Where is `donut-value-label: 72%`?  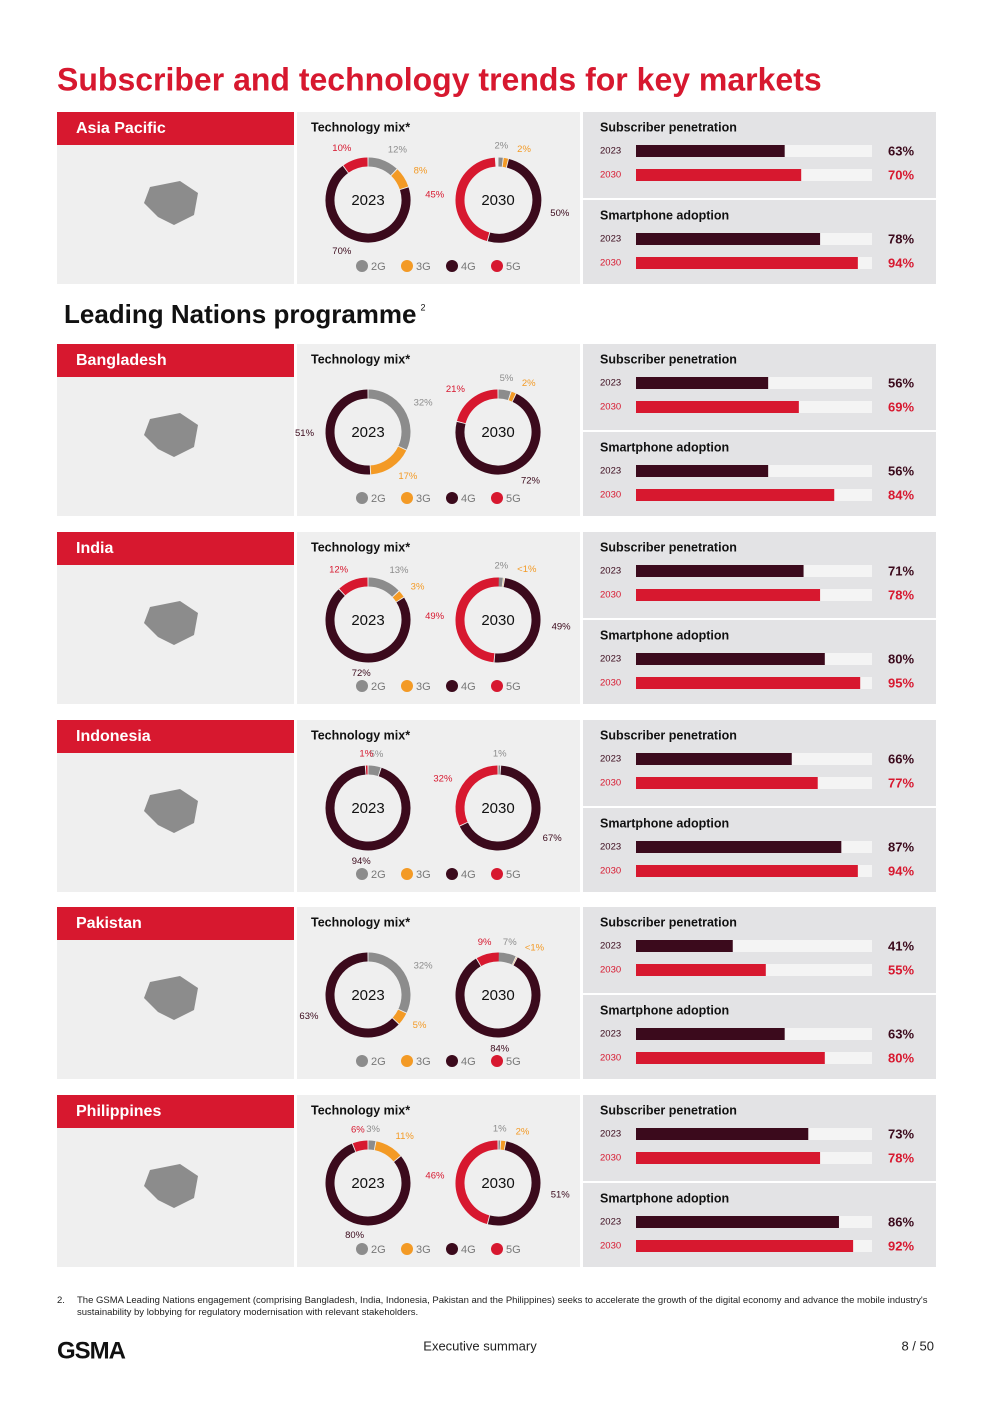
donut-value-label: 72% is located at coordinates (362, 673).